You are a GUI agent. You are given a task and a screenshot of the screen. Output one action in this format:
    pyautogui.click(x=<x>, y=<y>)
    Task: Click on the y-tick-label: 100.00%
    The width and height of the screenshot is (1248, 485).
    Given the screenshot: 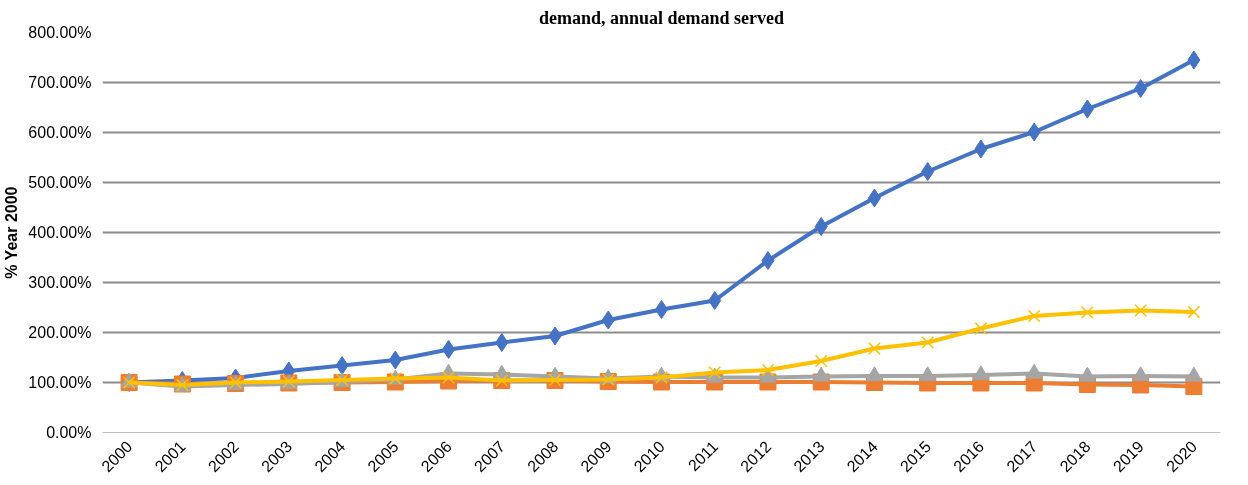 What is the action you would take?
    pyautogui.click(x=60, y=382)
    